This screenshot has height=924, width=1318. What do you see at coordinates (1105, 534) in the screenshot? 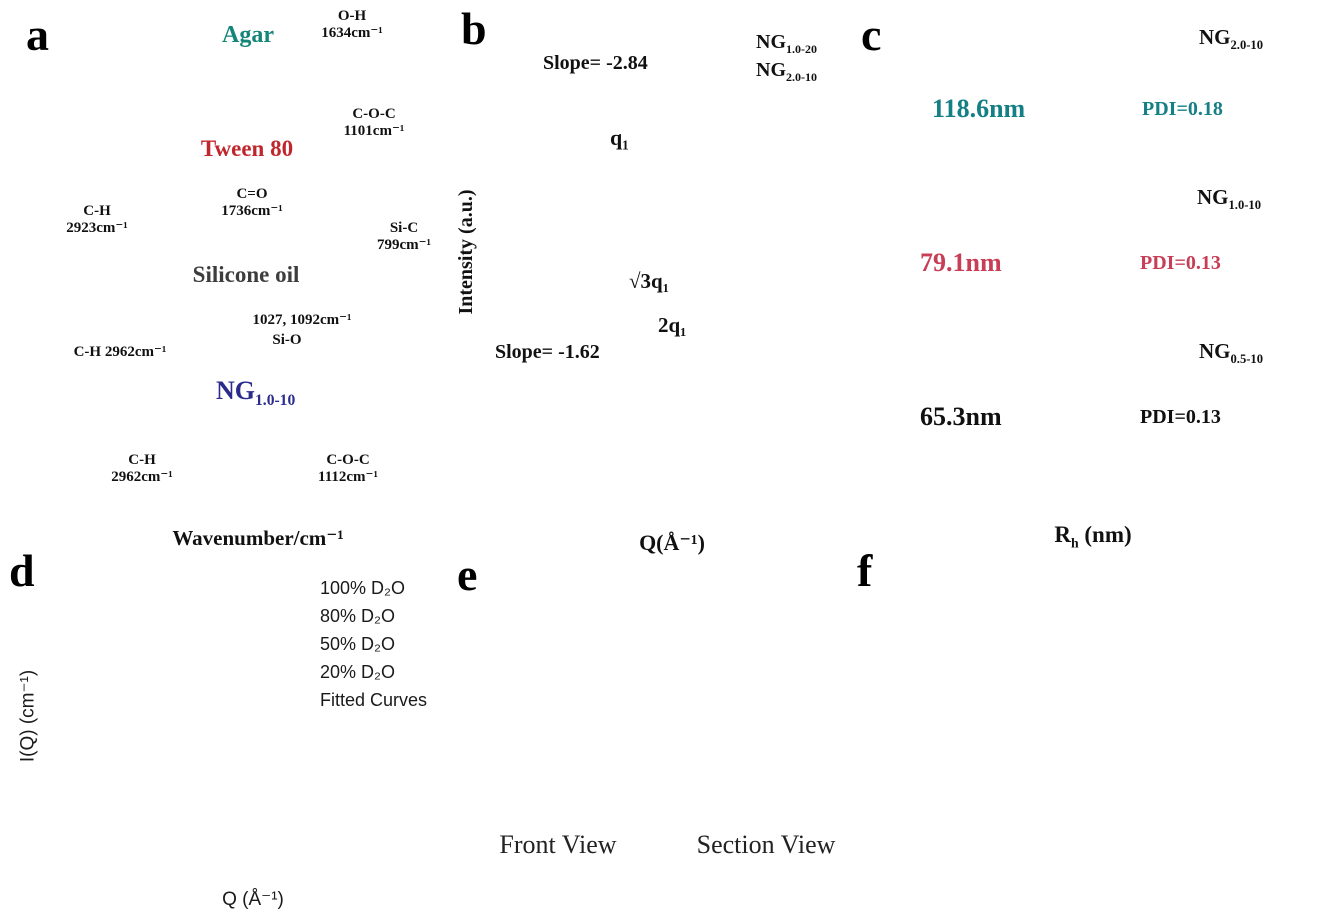
I see `rh-unit: (nm)` at bounding box center [1105, 534].